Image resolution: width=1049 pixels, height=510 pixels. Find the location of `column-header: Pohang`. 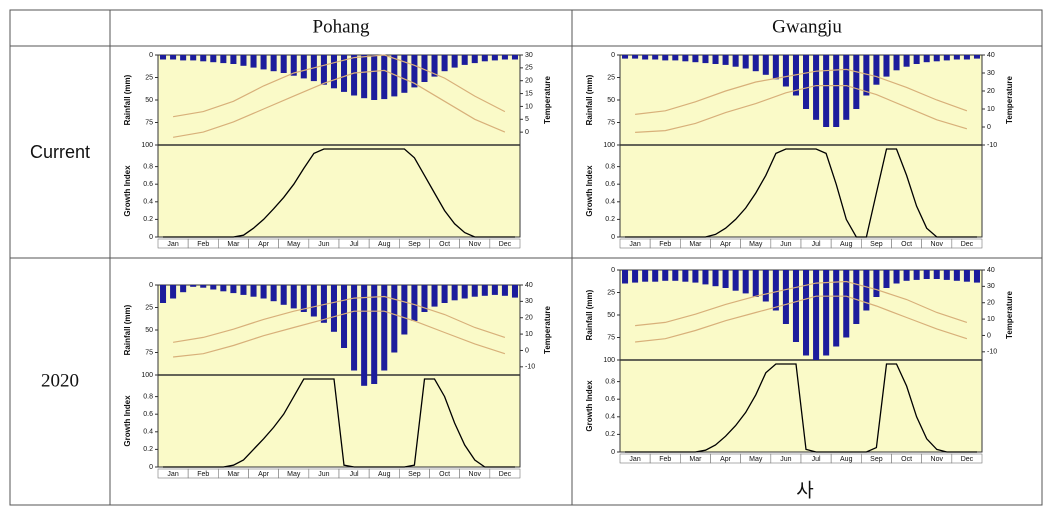

column-header: Pohang is located at coordinates (342, 26).